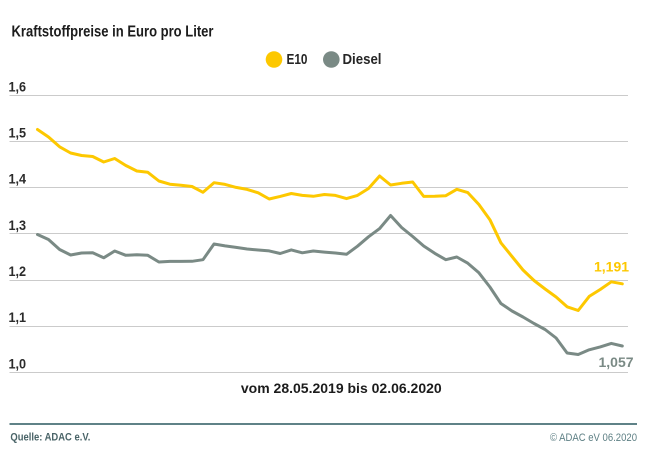  I want to click on svg-text:Kraftstoffpreise in Euro pro L: Kraftstoffpreise in Euro pro Liter, so click(113, 32).